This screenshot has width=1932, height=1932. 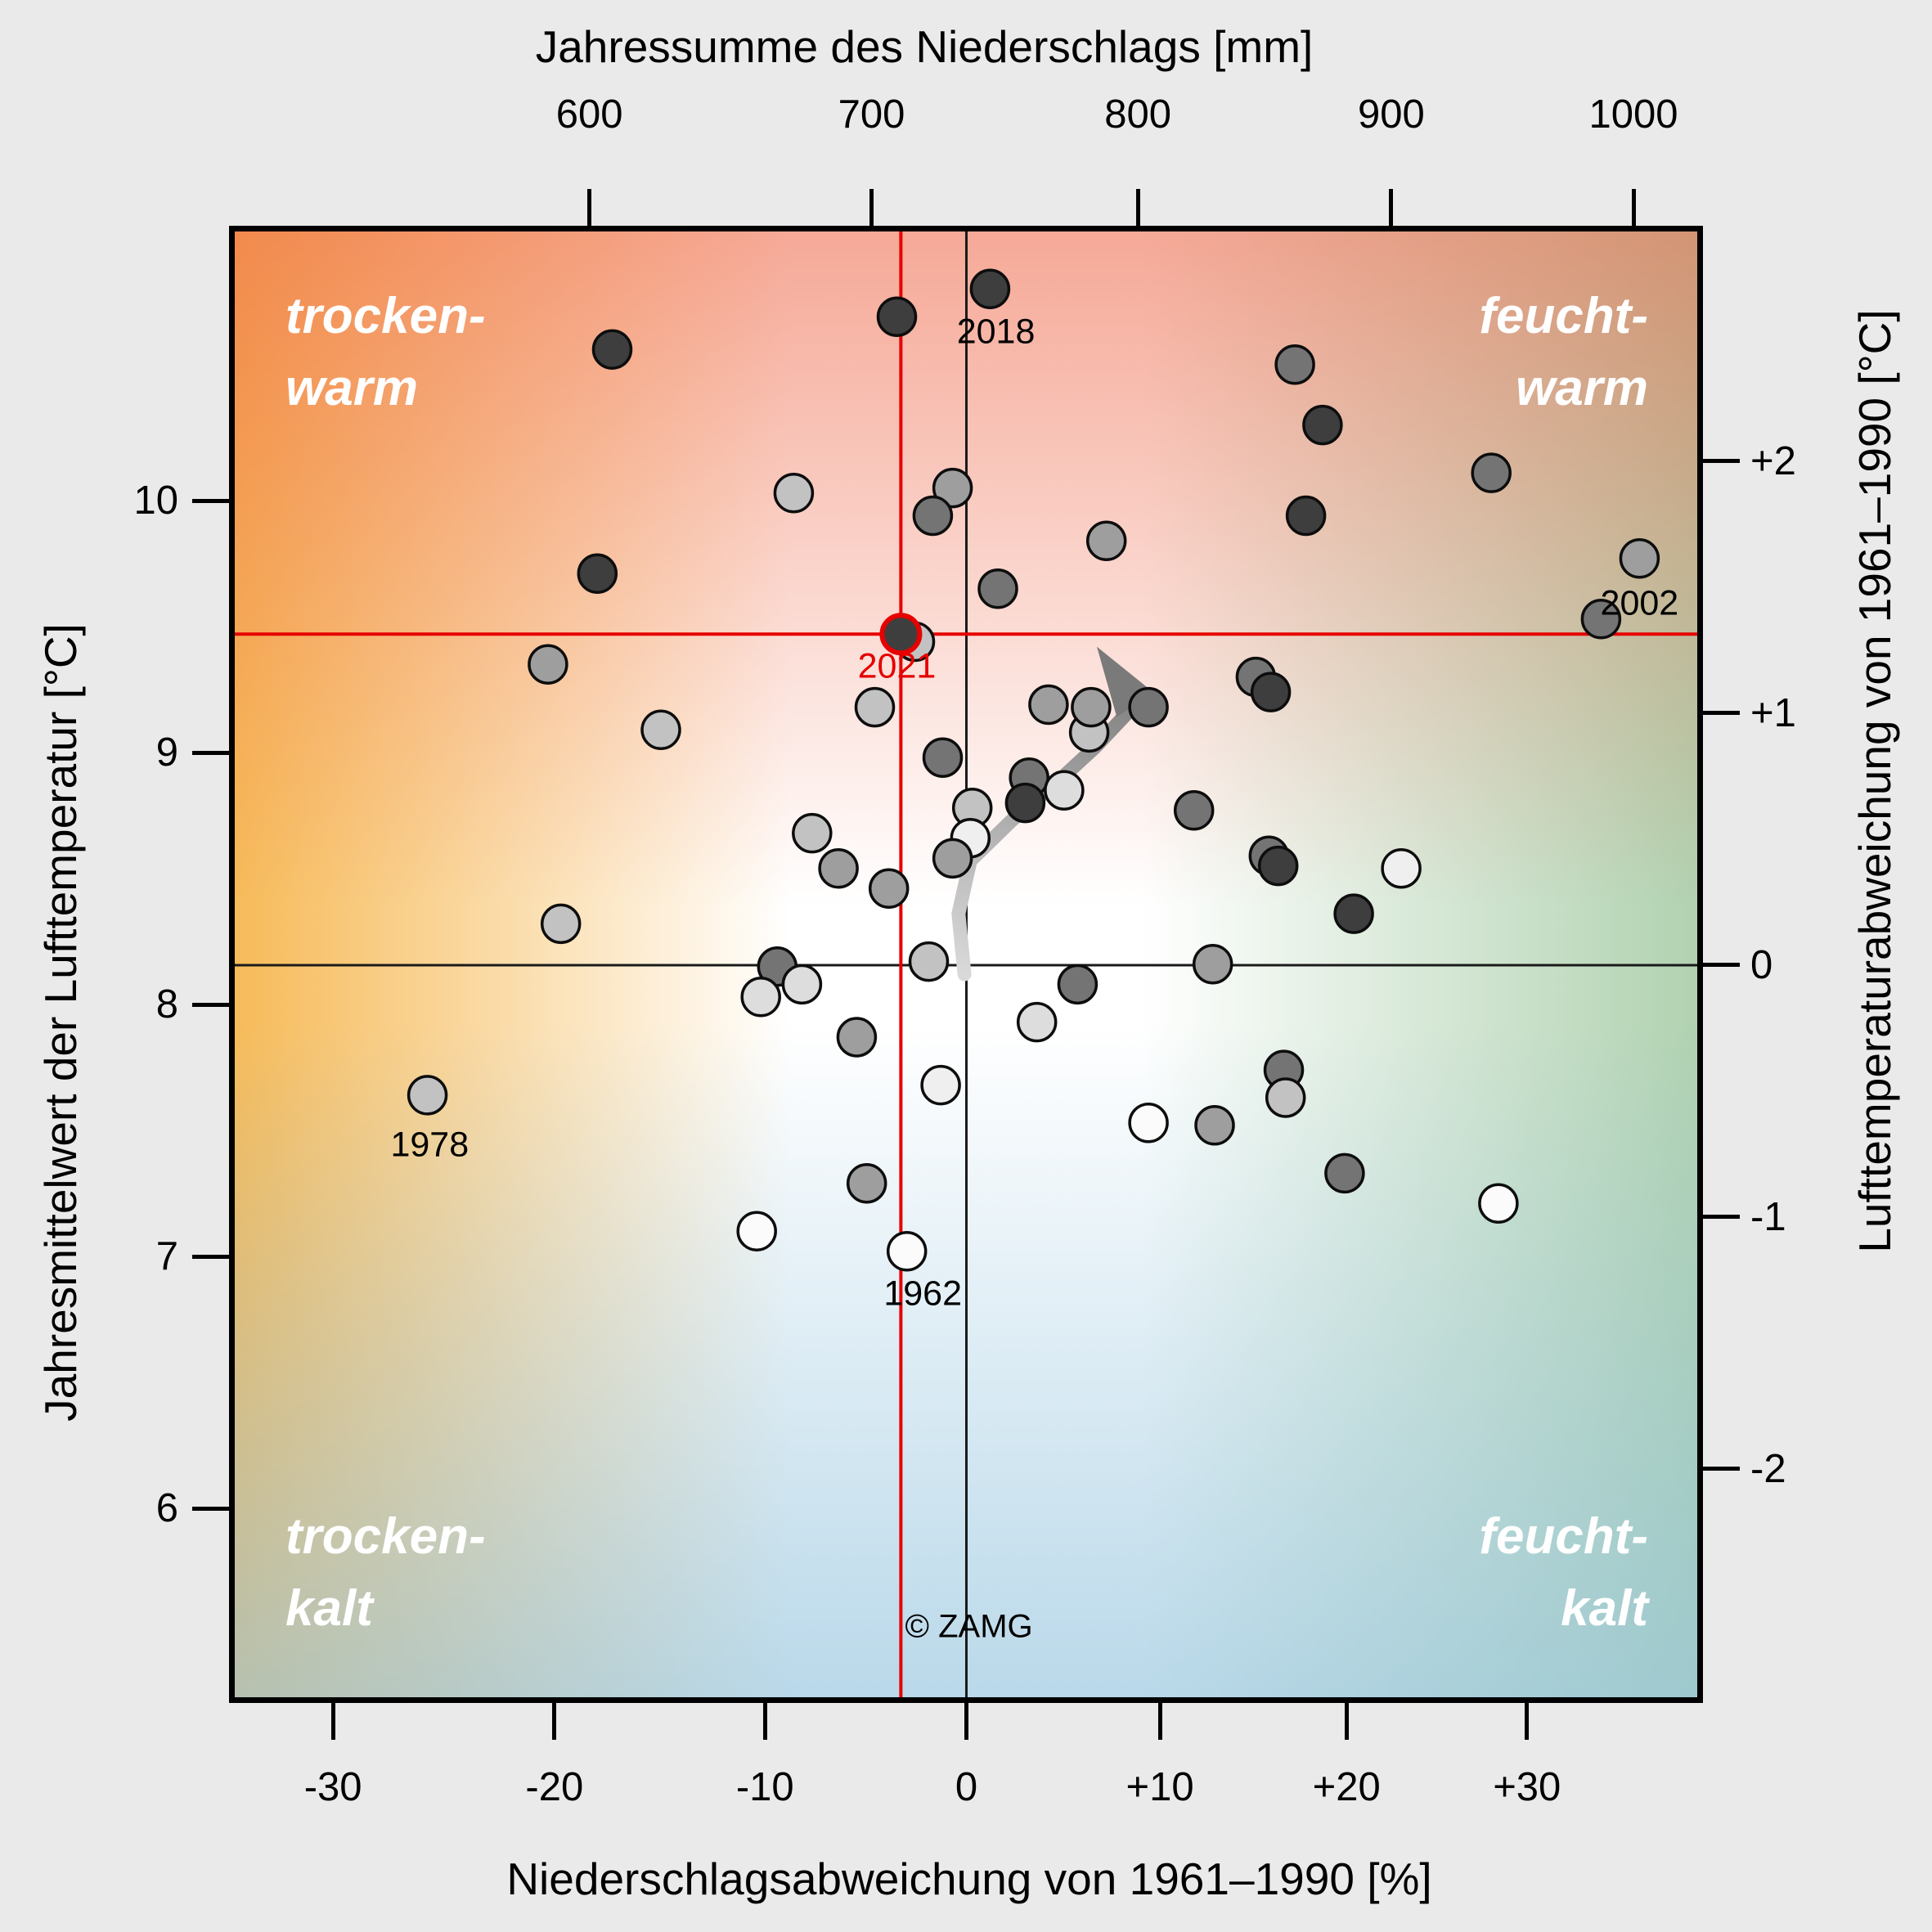 I want to click on scatter-point-1978, so click(x=427, y=1095).